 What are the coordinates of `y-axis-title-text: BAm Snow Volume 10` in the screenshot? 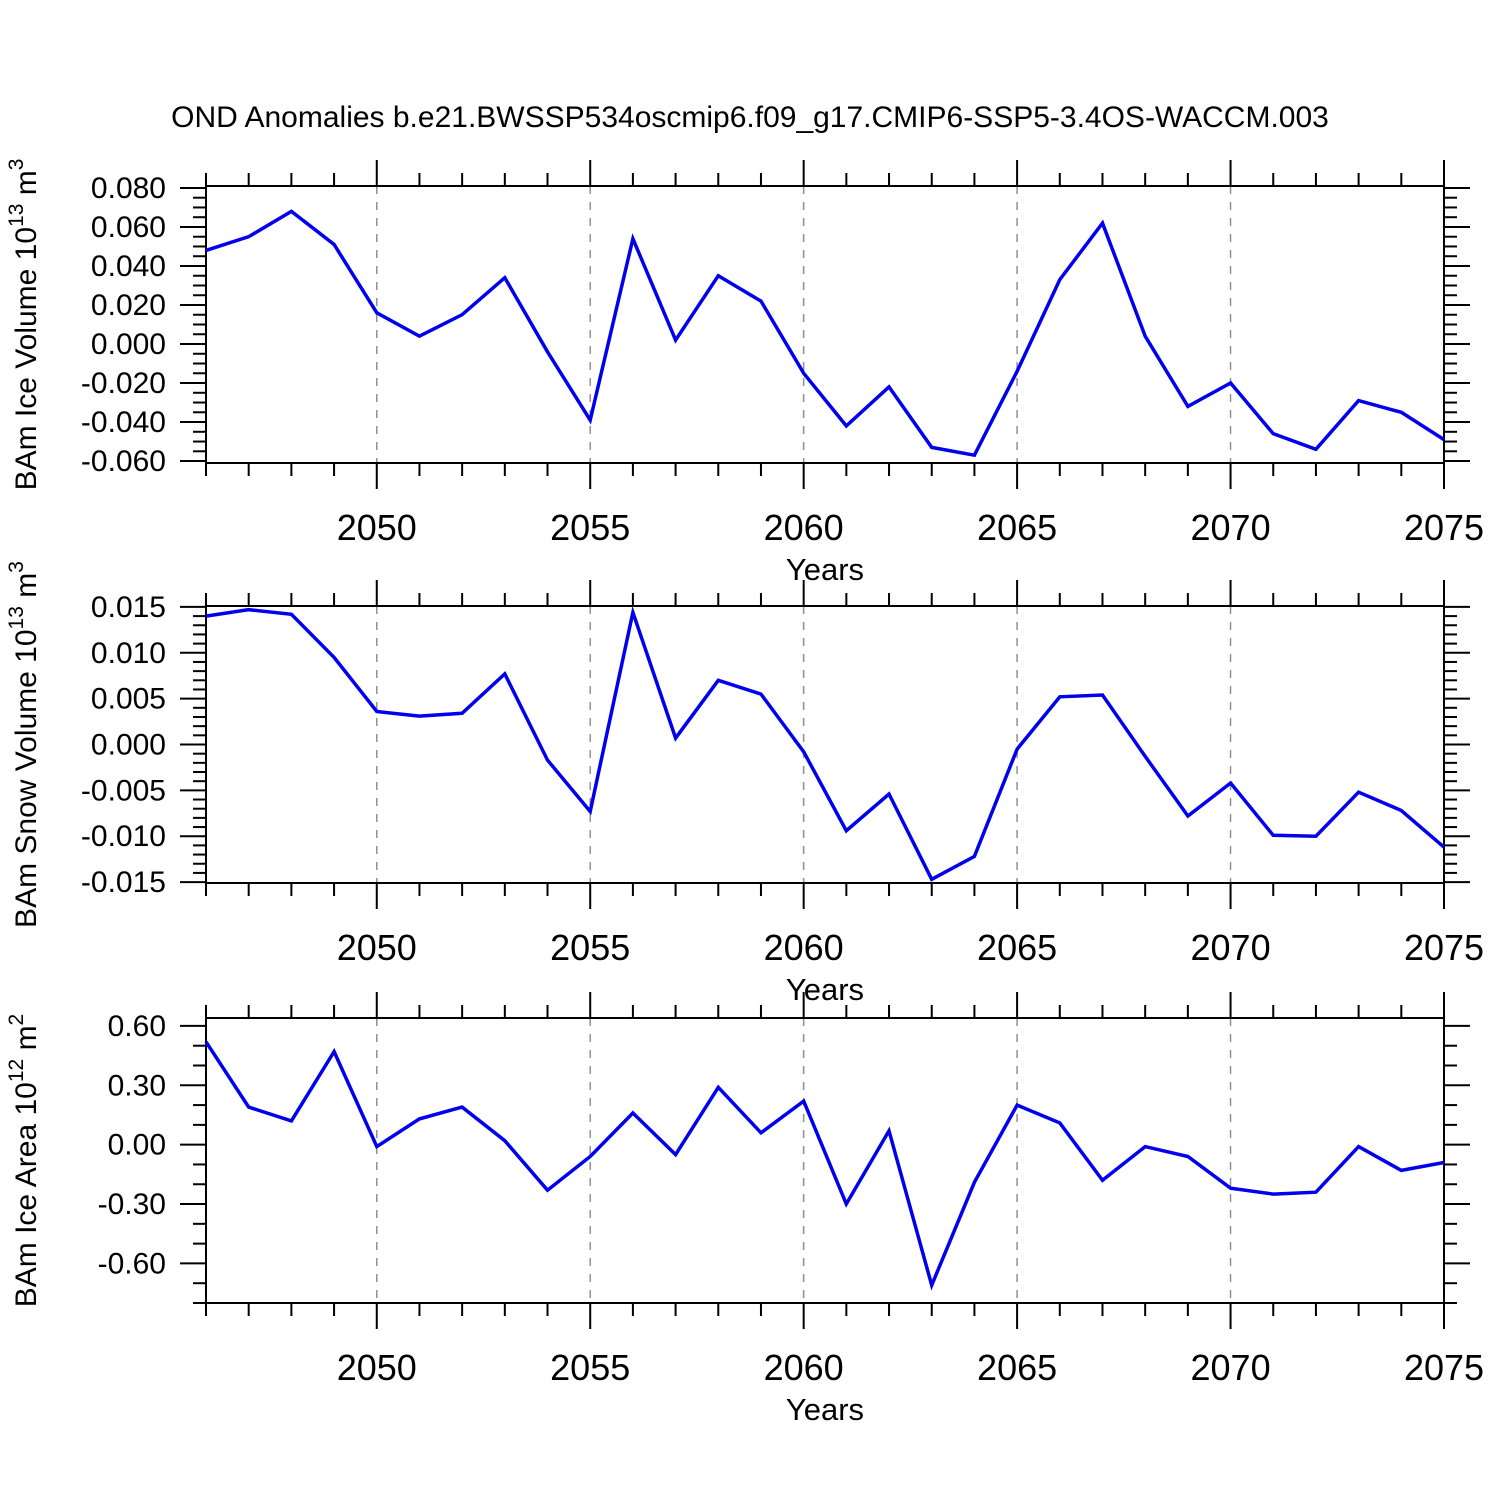 It's located at (26, 778).